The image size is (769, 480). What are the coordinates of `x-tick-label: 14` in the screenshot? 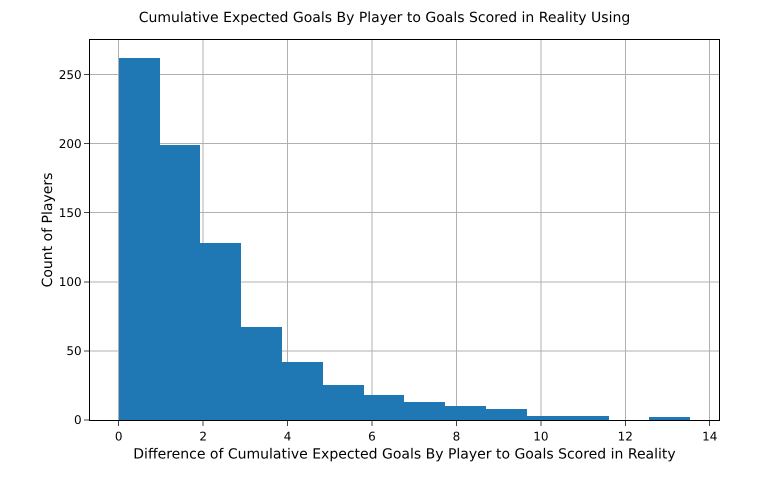 It's located at (710, 436).